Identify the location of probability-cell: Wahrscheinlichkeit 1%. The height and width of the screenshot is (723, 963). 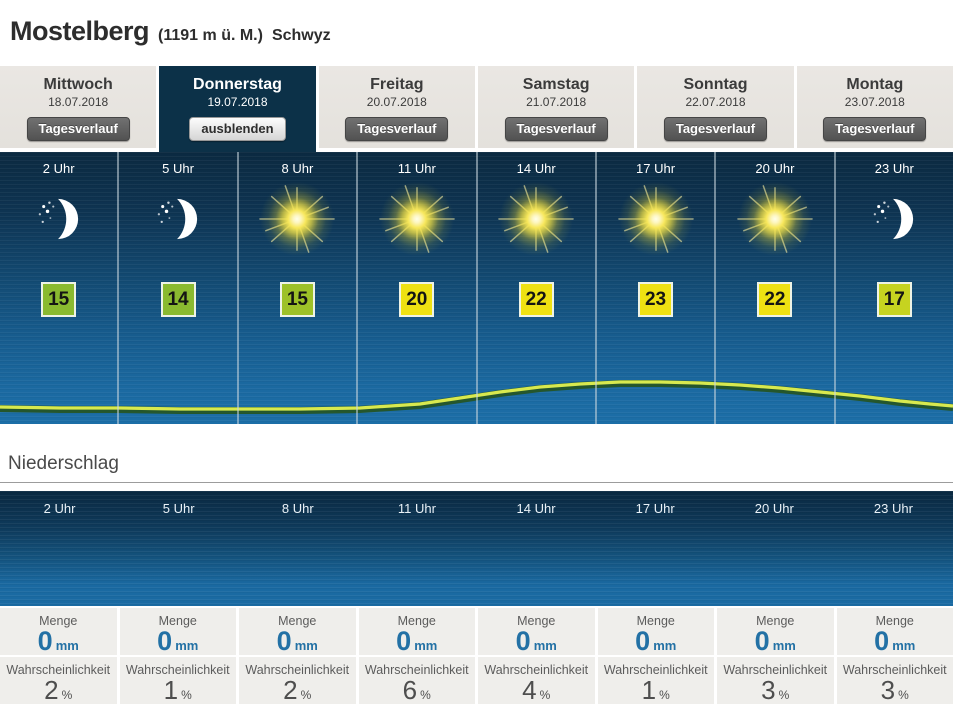
(177, 680).